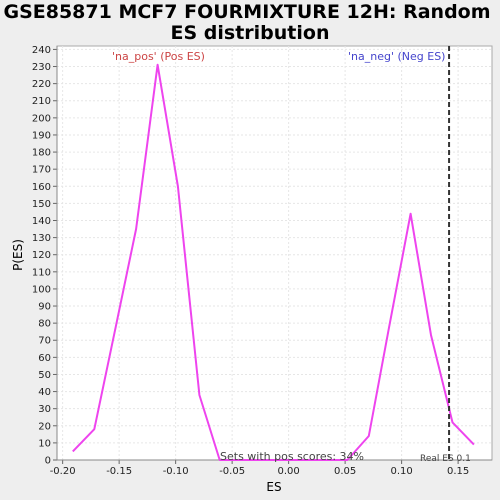 This screenshot has width=500, height=500. I want to click on y-tick-label: 220, so click(41, 84).